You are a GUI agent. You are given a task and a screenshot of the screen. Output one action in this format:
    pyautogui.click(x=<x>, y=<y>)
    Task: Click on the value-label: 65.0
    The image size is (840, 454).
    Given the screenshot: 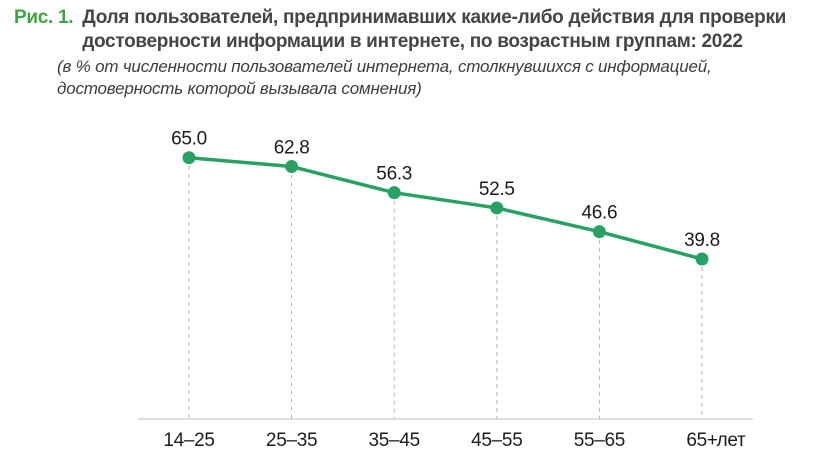 What is the action you would take?
    pyautogui.click(x=189, y=139)
    